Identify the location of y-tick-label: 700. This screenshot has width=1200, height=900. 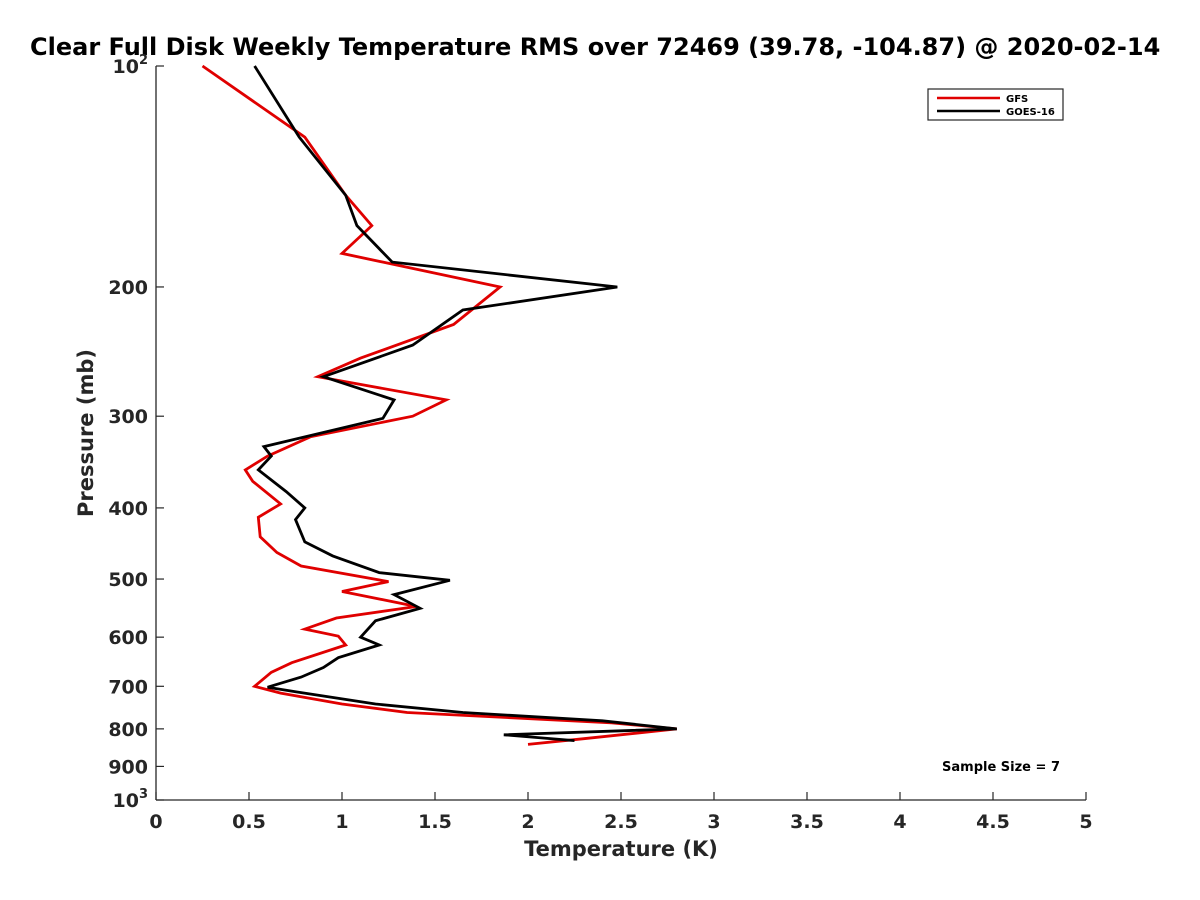
(128, 687).